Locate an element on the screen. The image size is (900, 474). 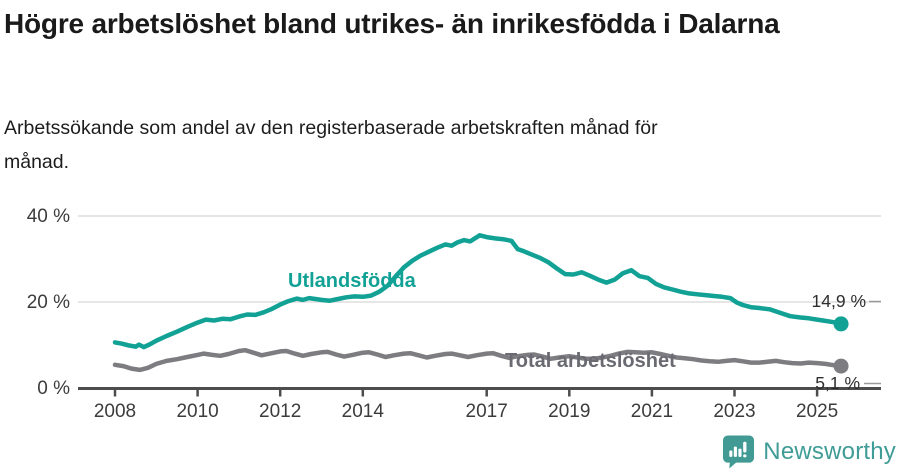
x-axis-ticks is located at coordinates (466, 393).